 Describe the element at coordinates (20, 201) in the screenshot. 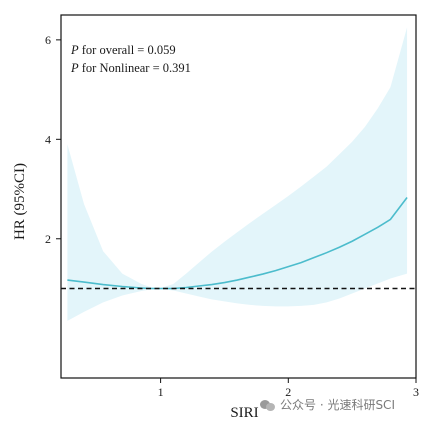

I see `y-axis-label: HR (95%CI)` at that location.